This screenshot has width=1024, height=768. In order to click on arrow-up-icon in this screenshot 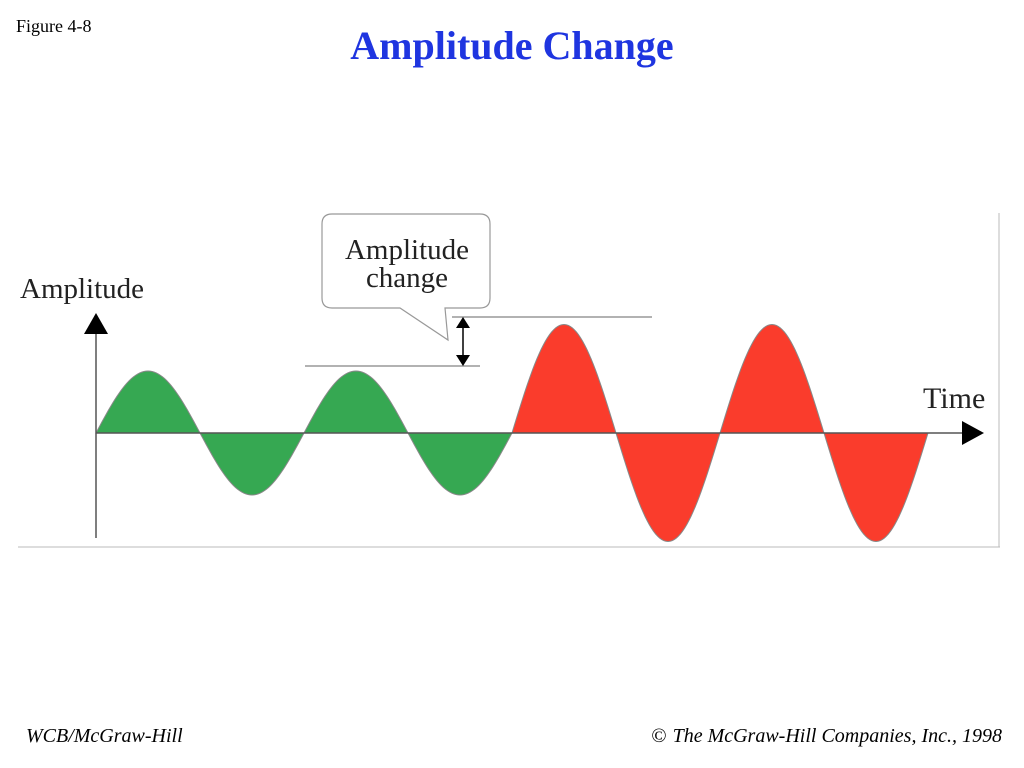, I will do `click(463, 322)`.